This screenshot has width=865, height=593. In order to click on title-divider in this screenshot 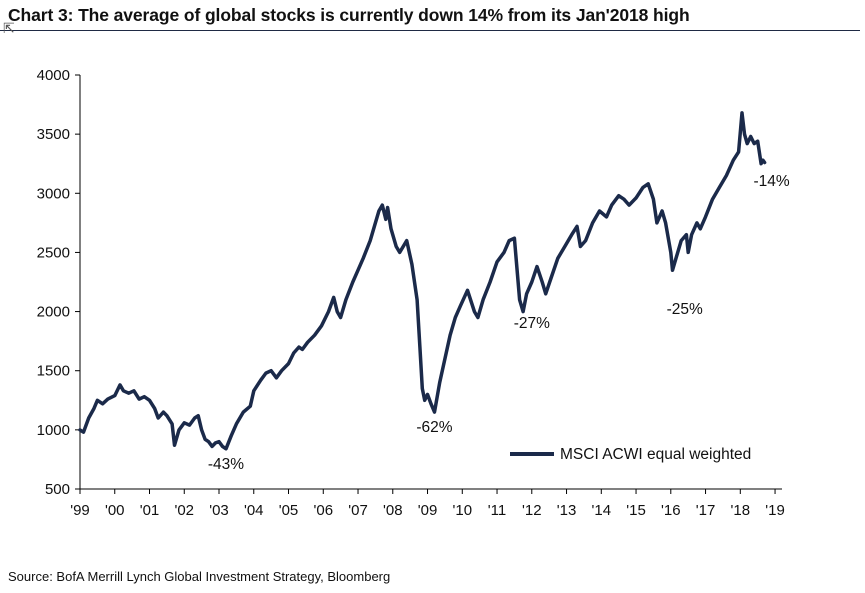, I will do `click(430, 30)`.